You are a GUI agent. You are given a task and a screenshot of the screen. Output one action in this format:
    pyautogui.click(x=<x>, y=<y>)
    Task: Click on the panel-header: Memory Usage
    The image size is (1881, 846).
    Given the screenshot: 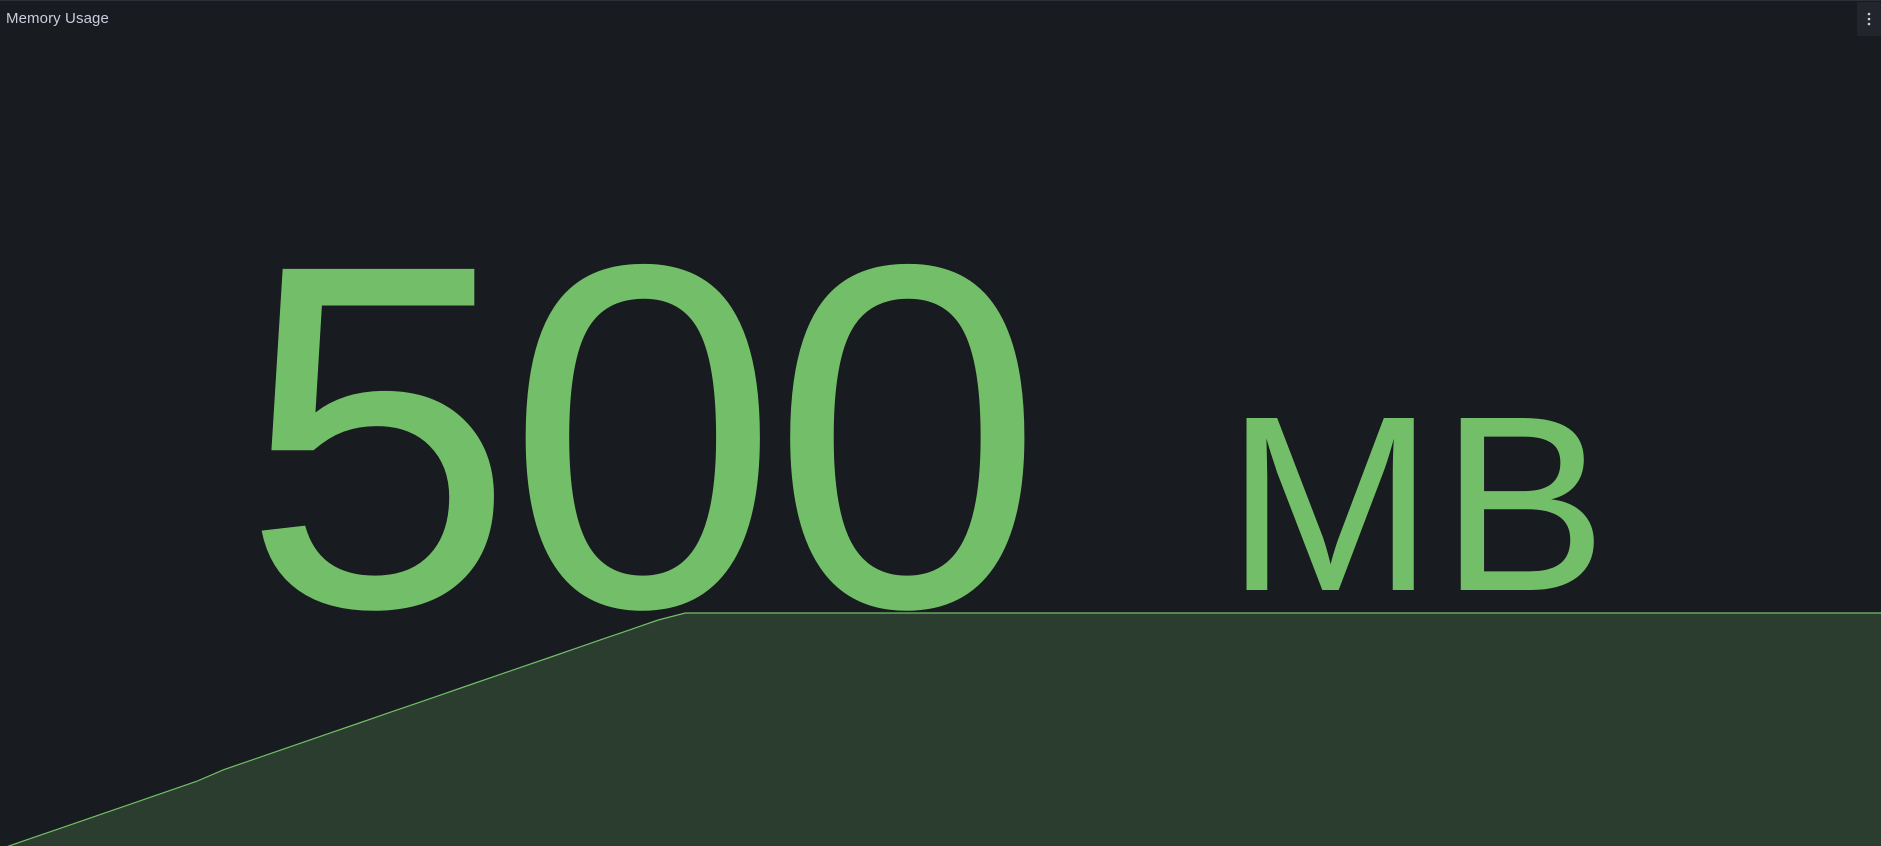 What is the action you would take?
    pyautogui.click(x=940, y=19)
    